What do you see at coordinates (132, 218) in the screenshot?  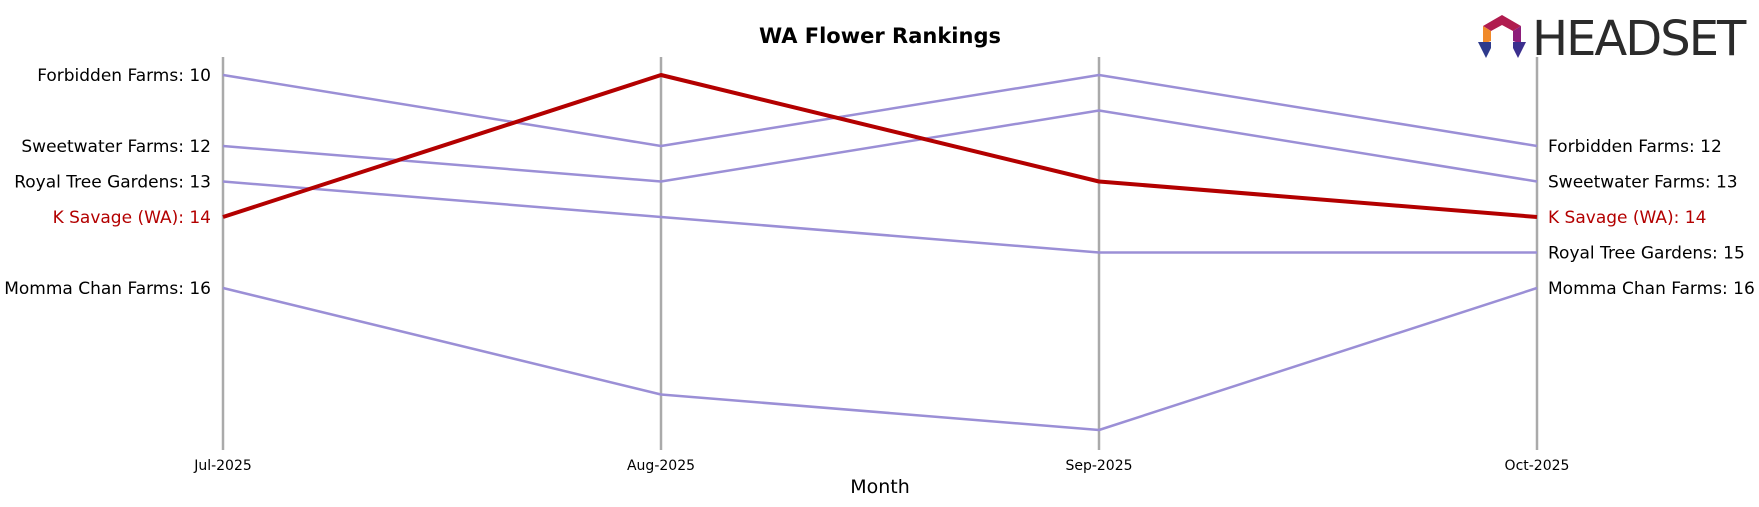 I see `series-start-label: K Savage (WA): 14` at bounding box center [132, 218].